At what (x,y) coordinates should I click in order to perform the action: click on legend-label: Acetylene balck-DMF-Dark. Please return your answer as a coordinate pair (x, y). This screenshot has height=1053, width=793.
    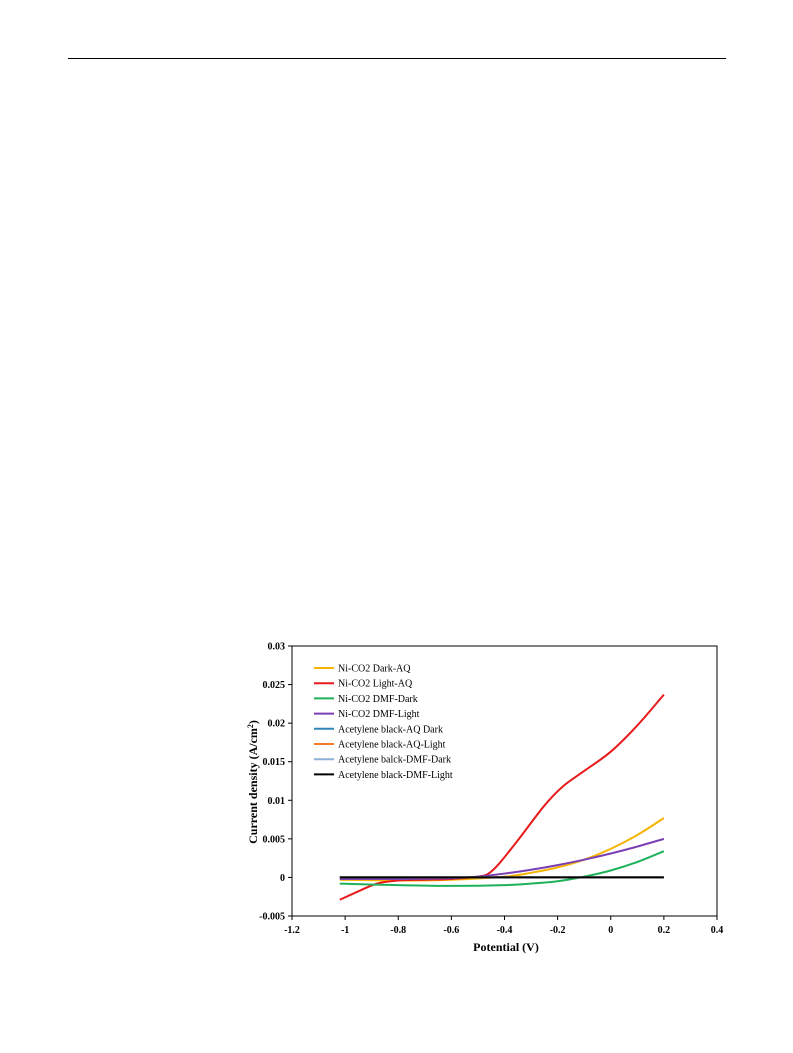
    Looking at the image, I should click on (394, 760).